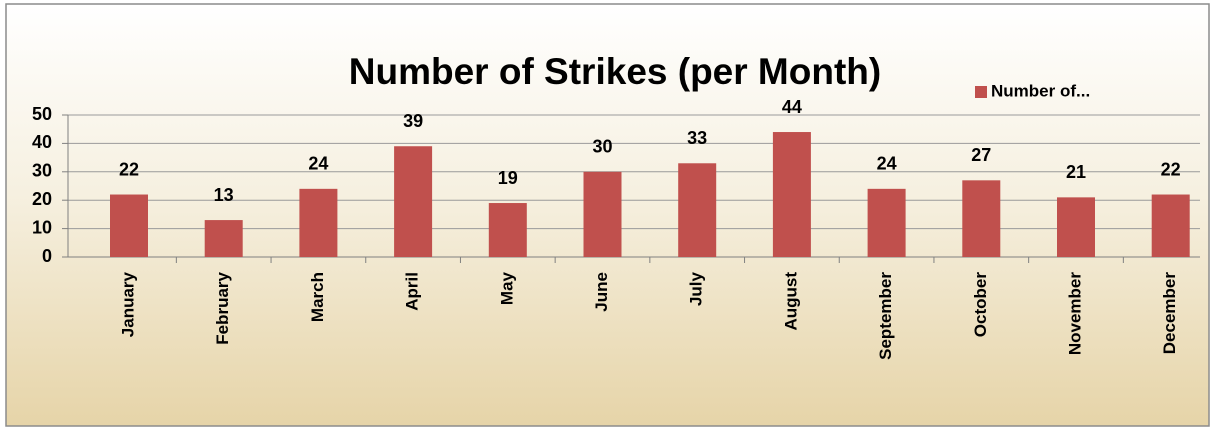 The width and height of the screenshot is (1210, 427). Describe the element at coordinates (601, 292) in the screenshot. I see `x-tick-label: June` at that location.